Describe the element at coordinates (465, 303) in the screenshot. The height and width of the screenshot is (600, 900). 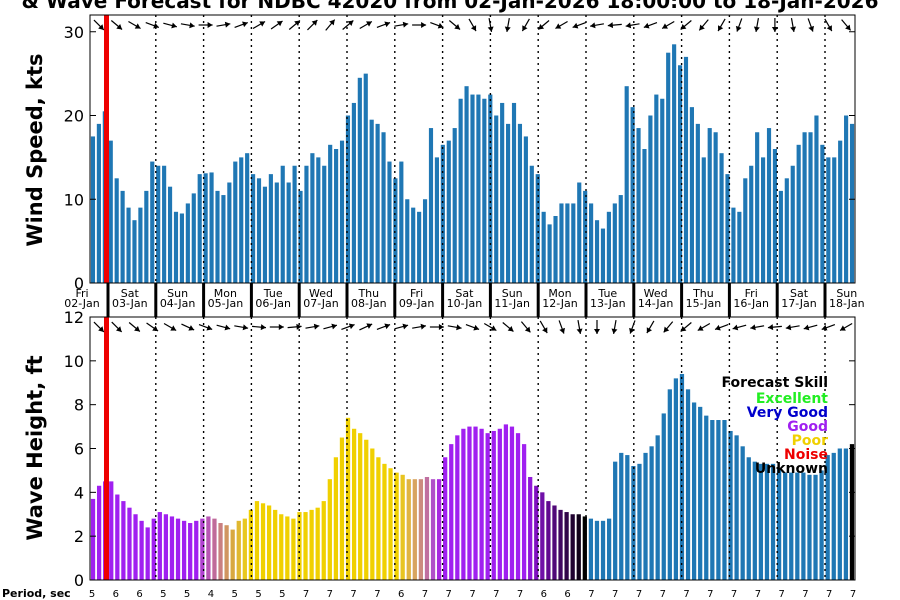
I see `date-label: 10-Jan` at that location.